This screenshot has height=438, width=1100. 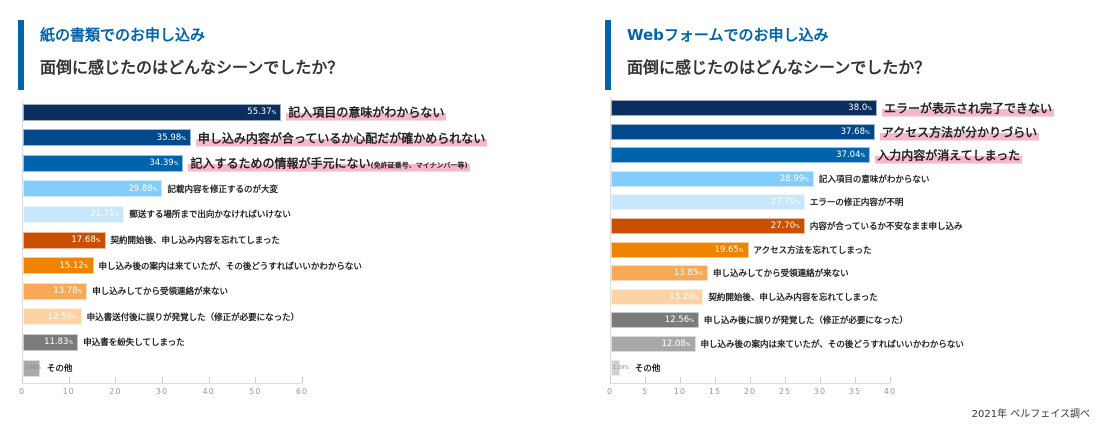 What do you see at coordinates (856, 203) in the screenshot?
I see `category-text: エラーの修正内容が不明` at bounding box center [856, 203].